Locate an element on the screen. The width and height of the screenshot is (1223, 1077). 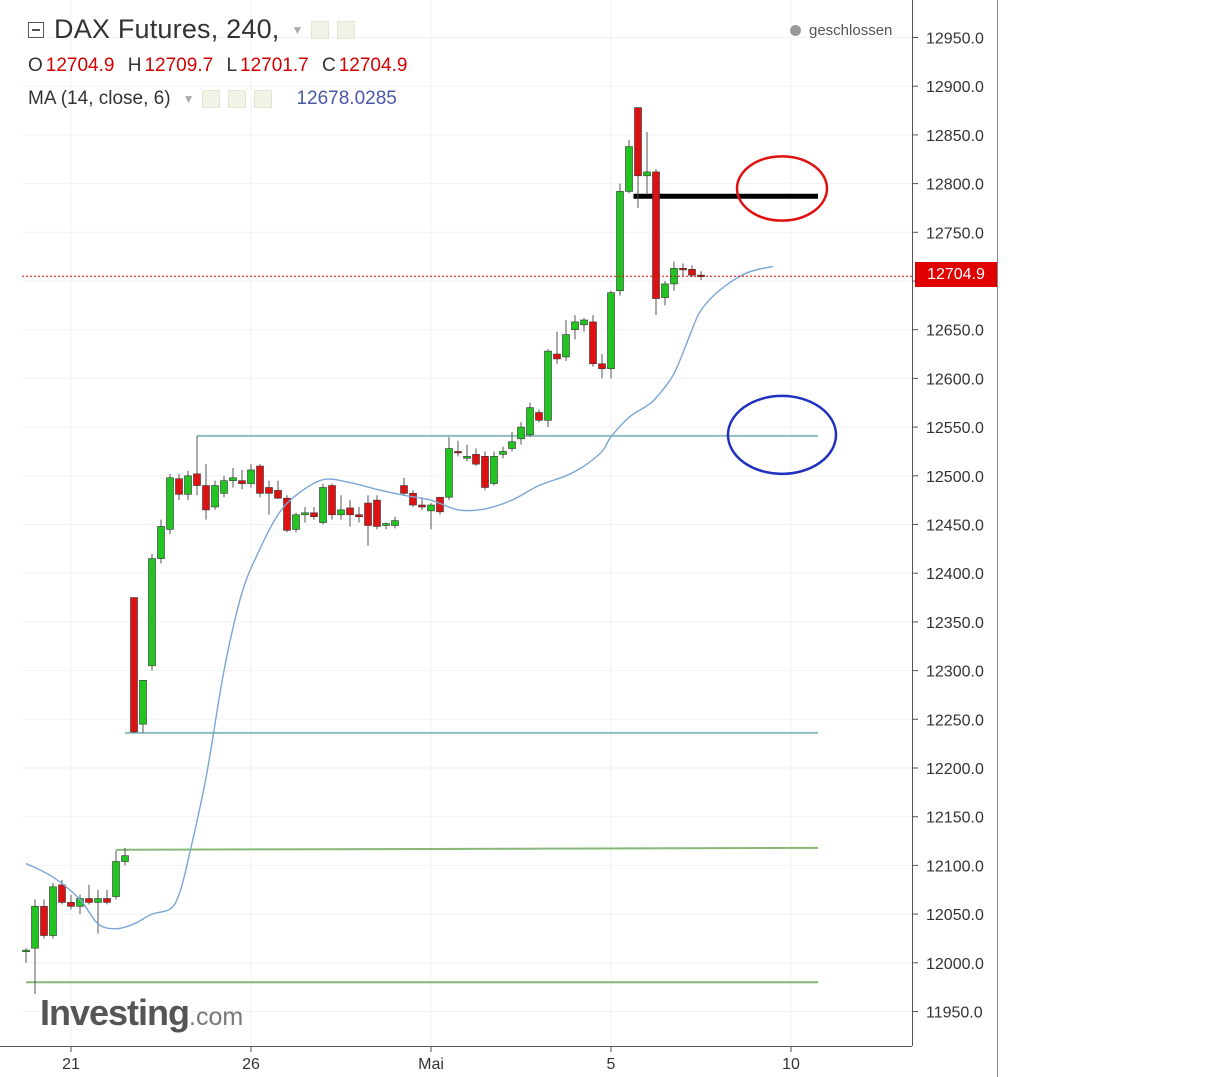
low-label: L is located at coordinates (232, 65).